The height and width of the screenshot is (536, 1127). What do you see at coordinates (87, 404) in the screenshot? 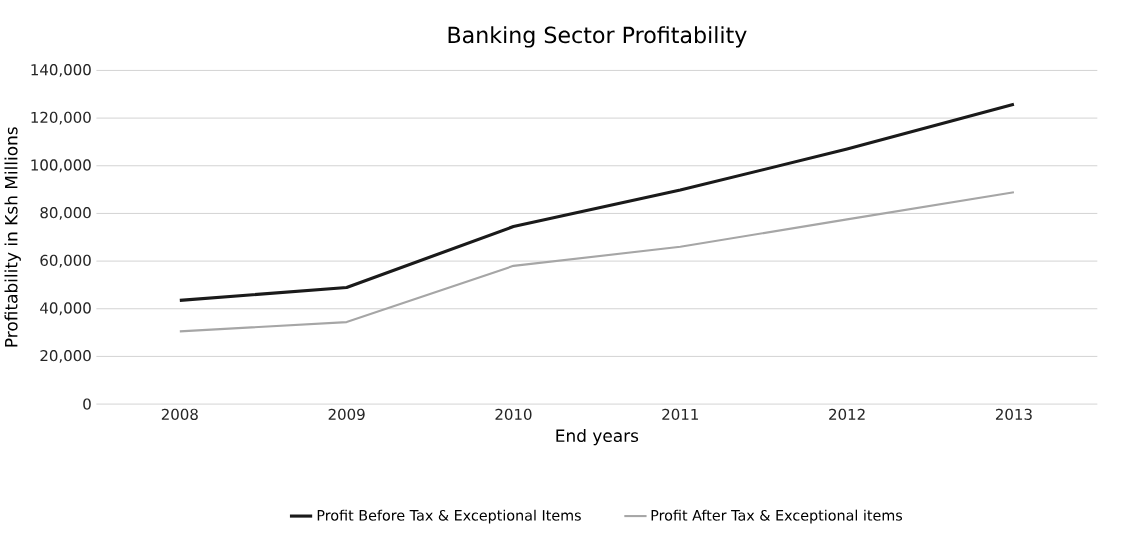
I see `y-tick-label: 0` at bounding box center [87, 404].